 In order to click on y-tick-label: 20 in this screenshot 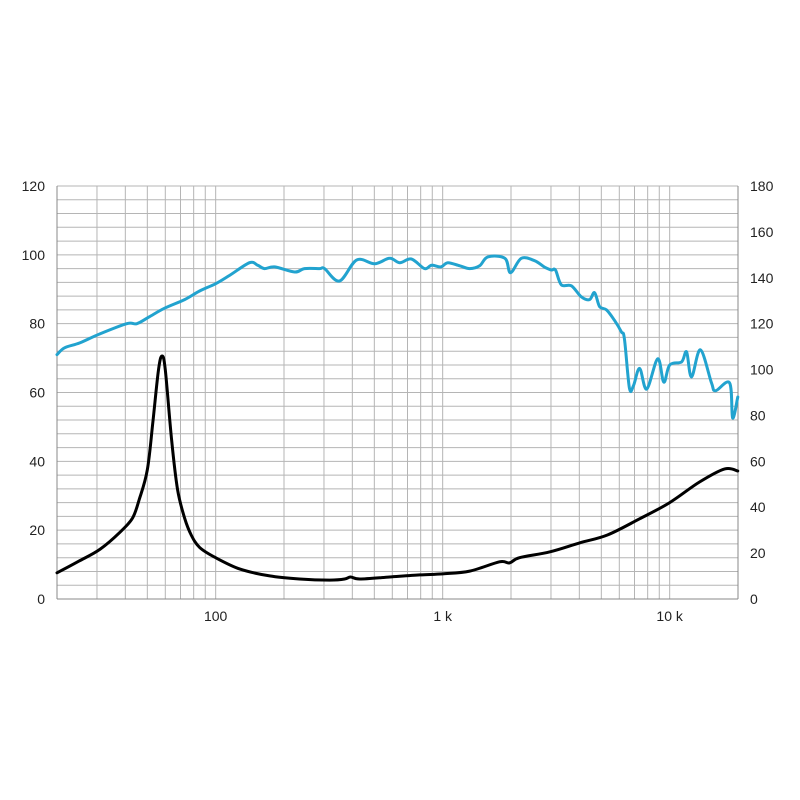, I will do `click(37, 530)`.